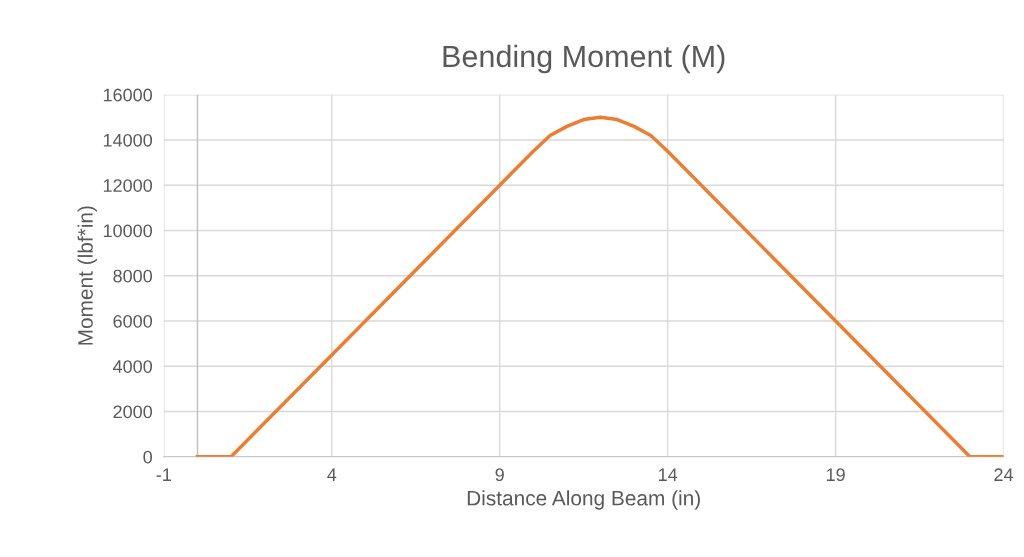  I want to click on x-tick-label: 24, so click(1004, 474).